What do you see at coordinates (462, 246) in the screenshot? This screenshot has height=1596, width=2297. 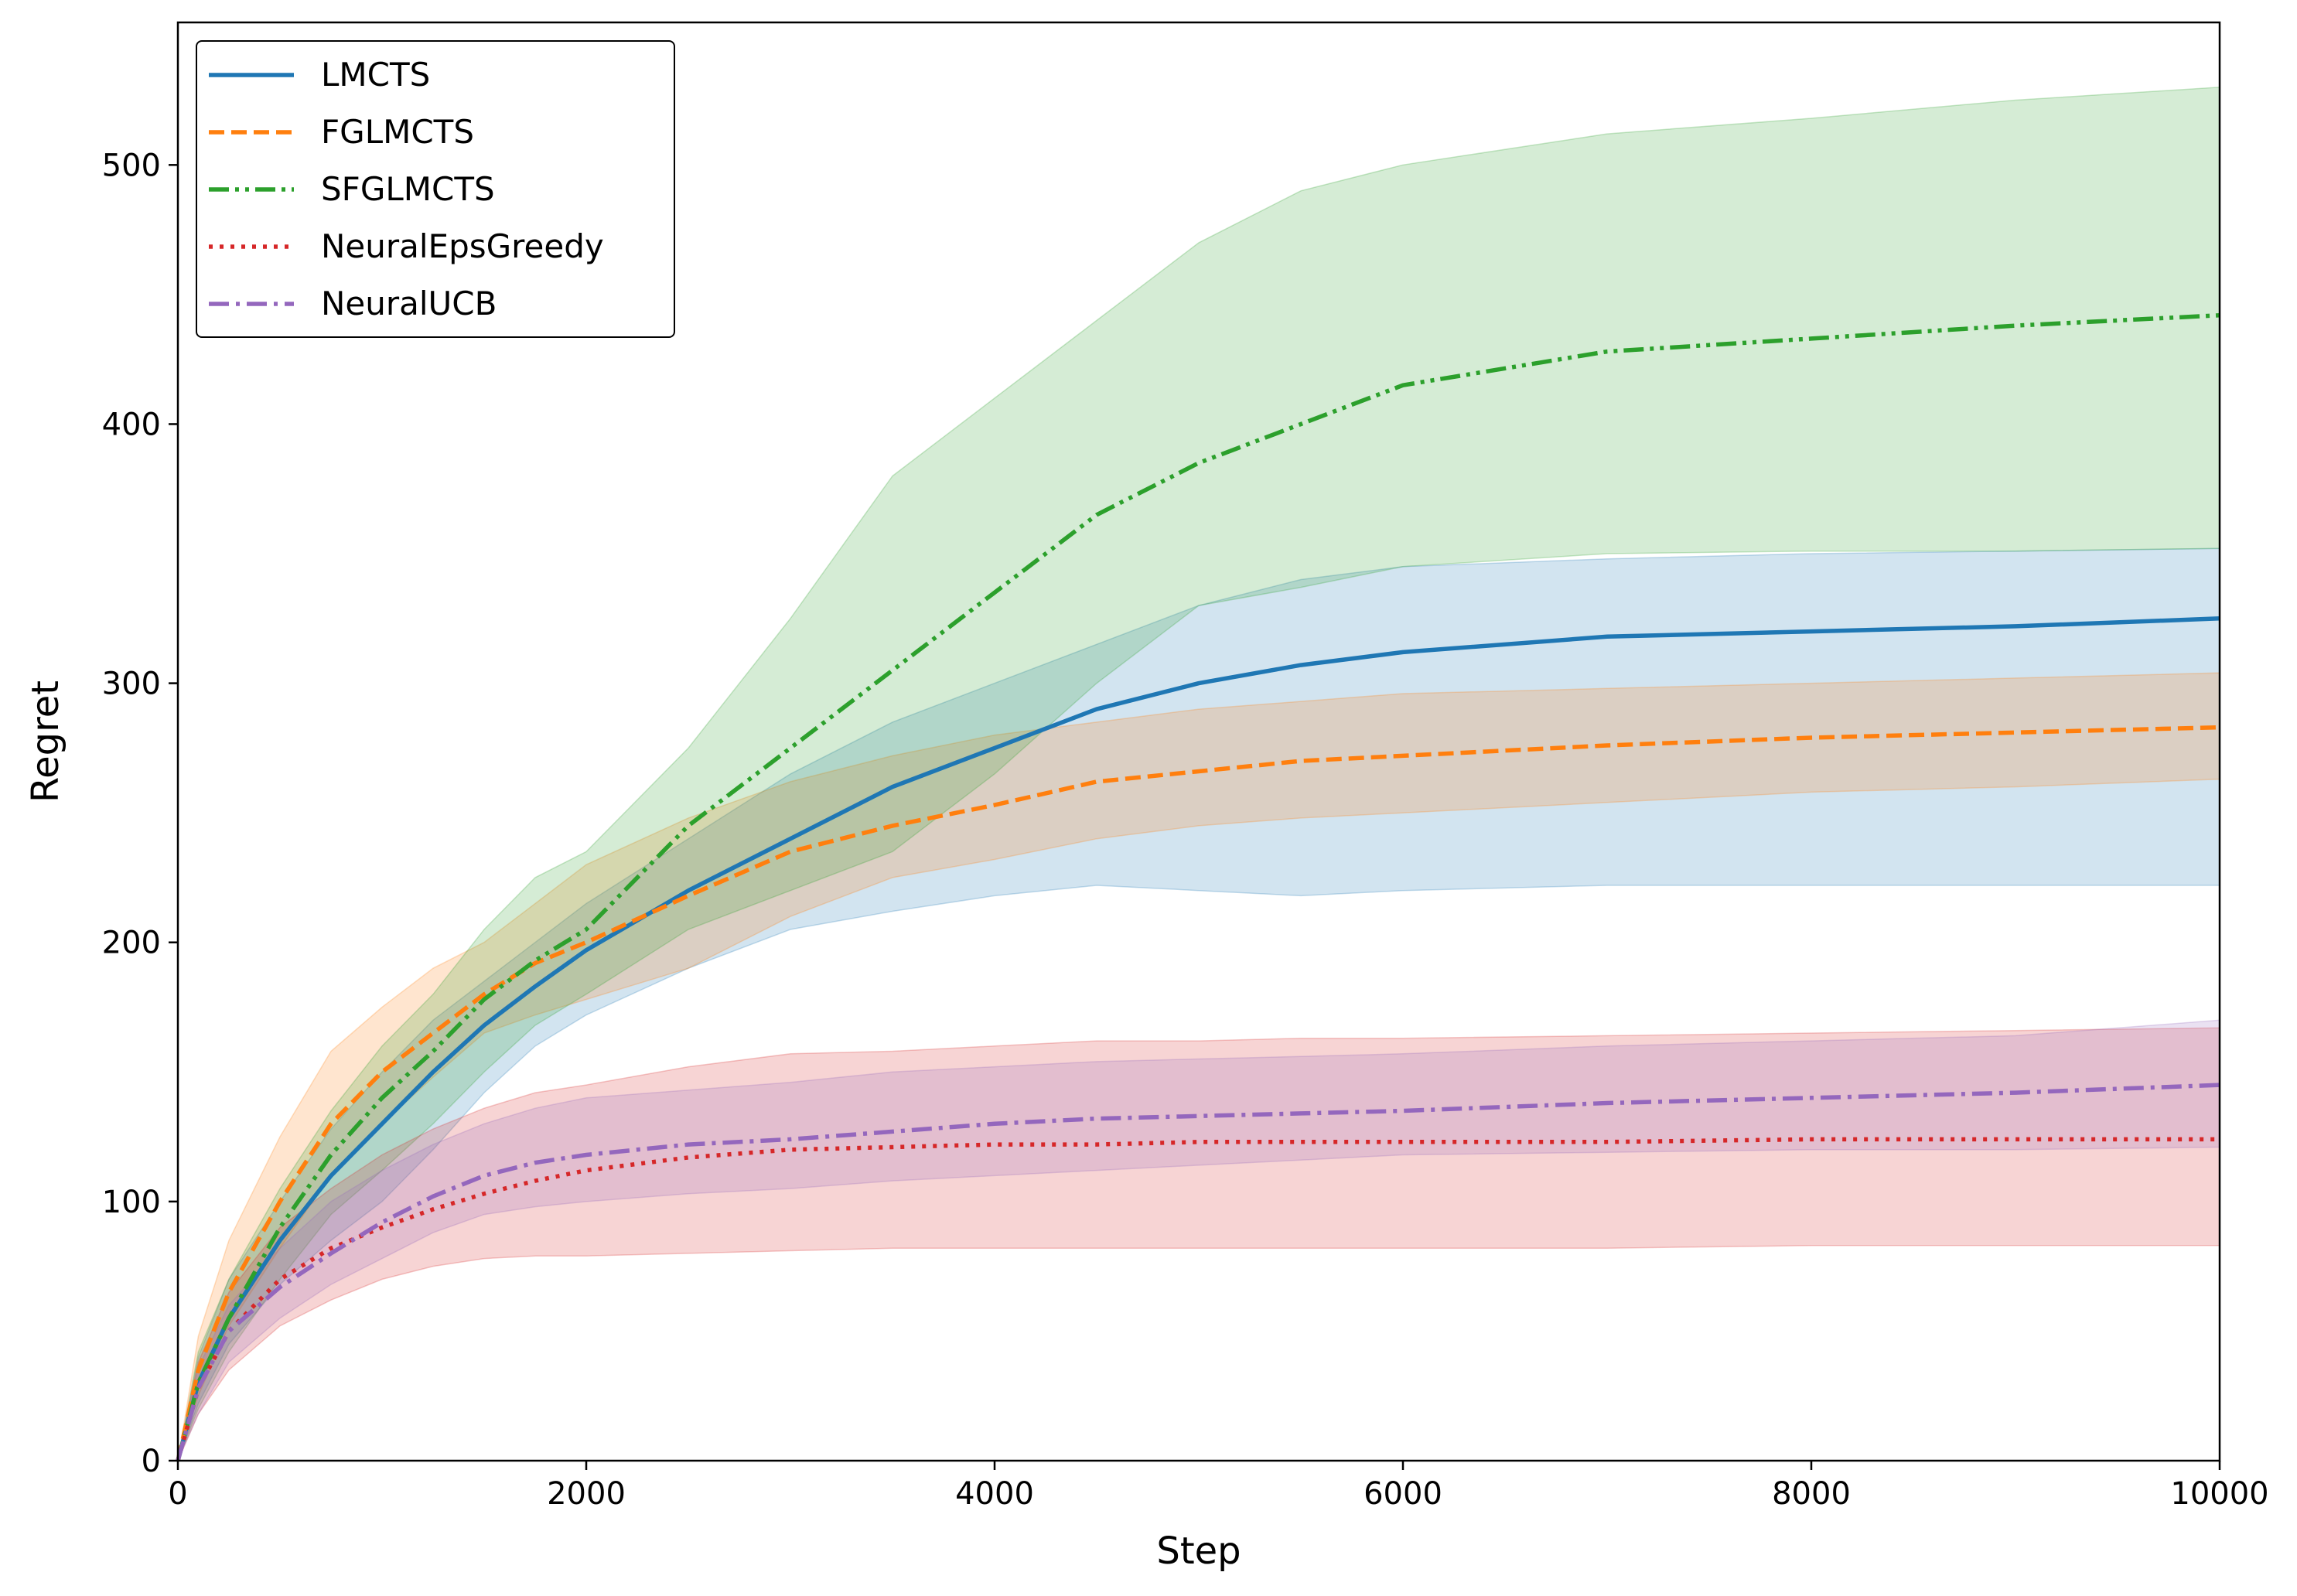 I see `legend-label-neuralepsgreedy: NeuralEpsGreedy` at bounding box center [462, 246].